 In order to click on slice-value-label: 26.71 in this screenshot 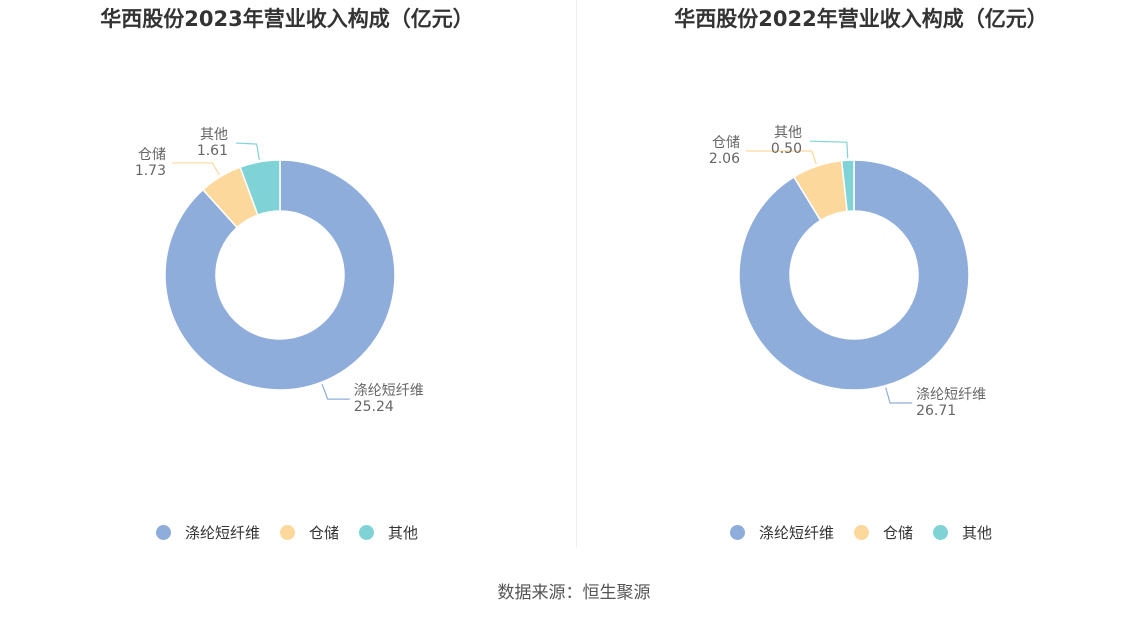, I will do `click(936, 411)`.